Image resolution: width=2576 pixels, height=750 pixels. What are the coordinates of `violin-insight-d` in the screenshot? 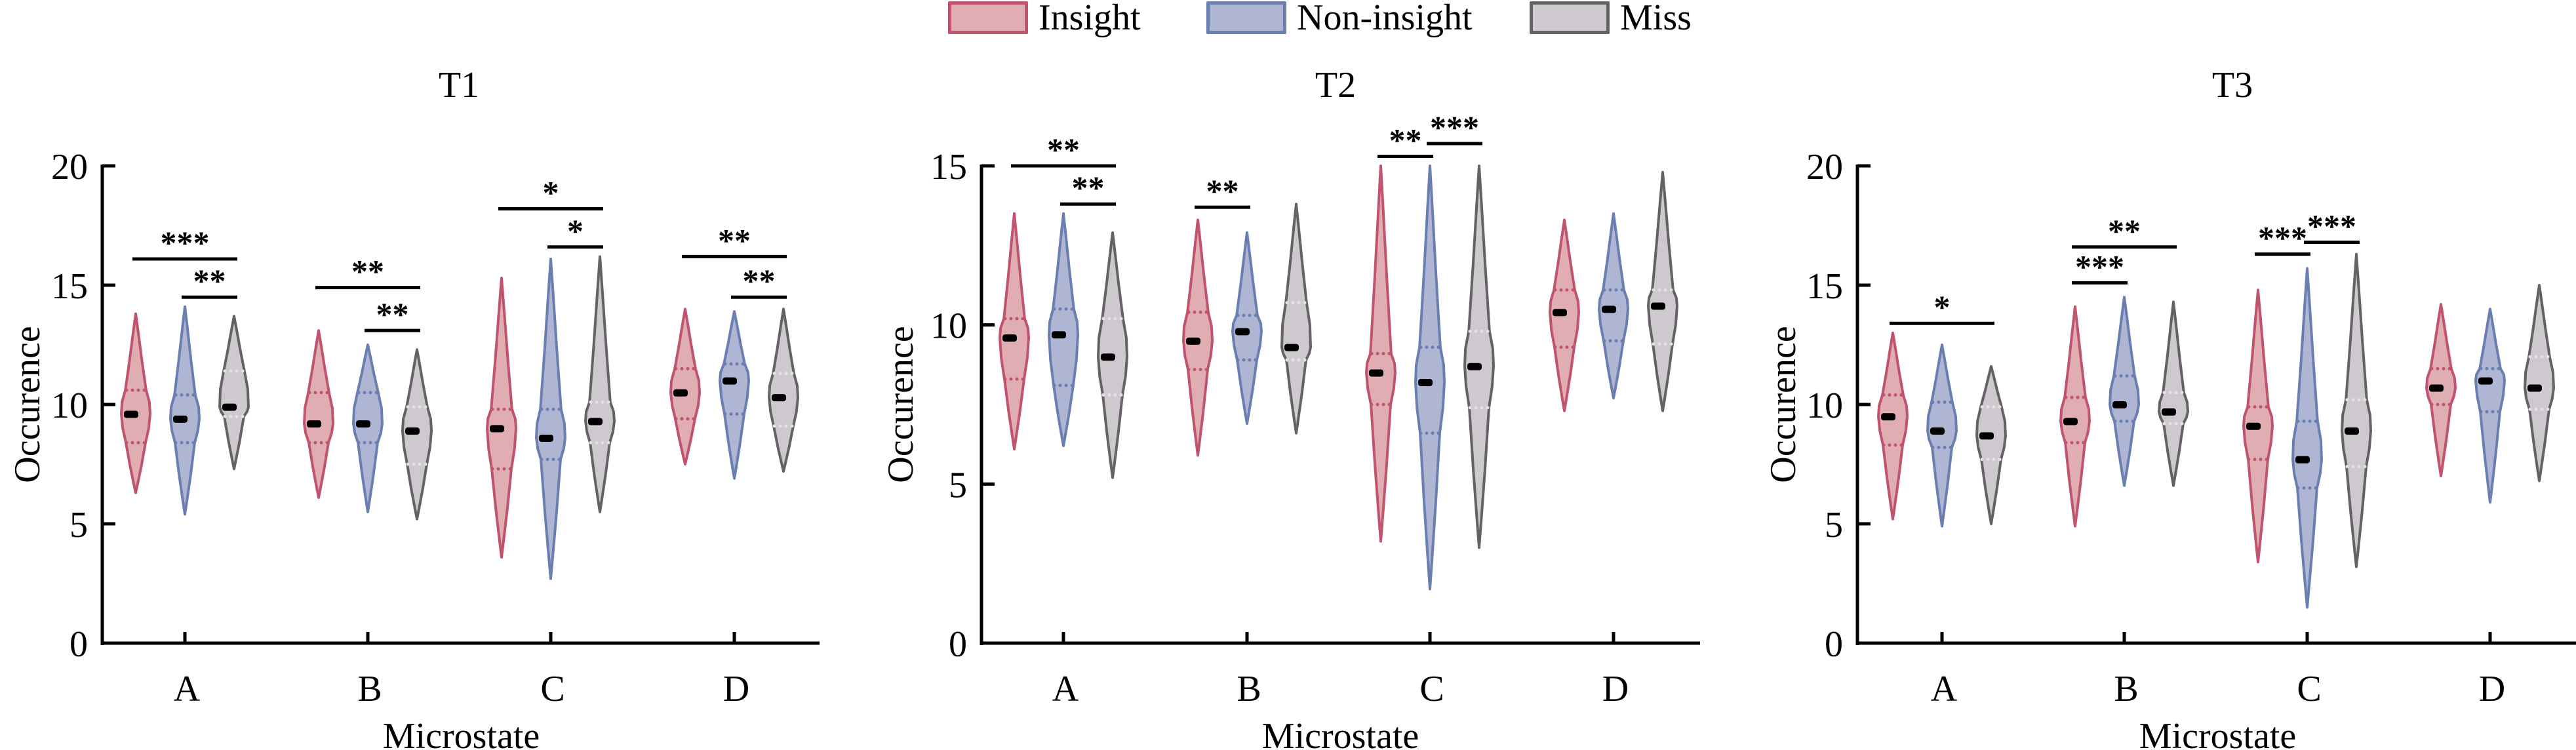 It's located at (1564, 315).